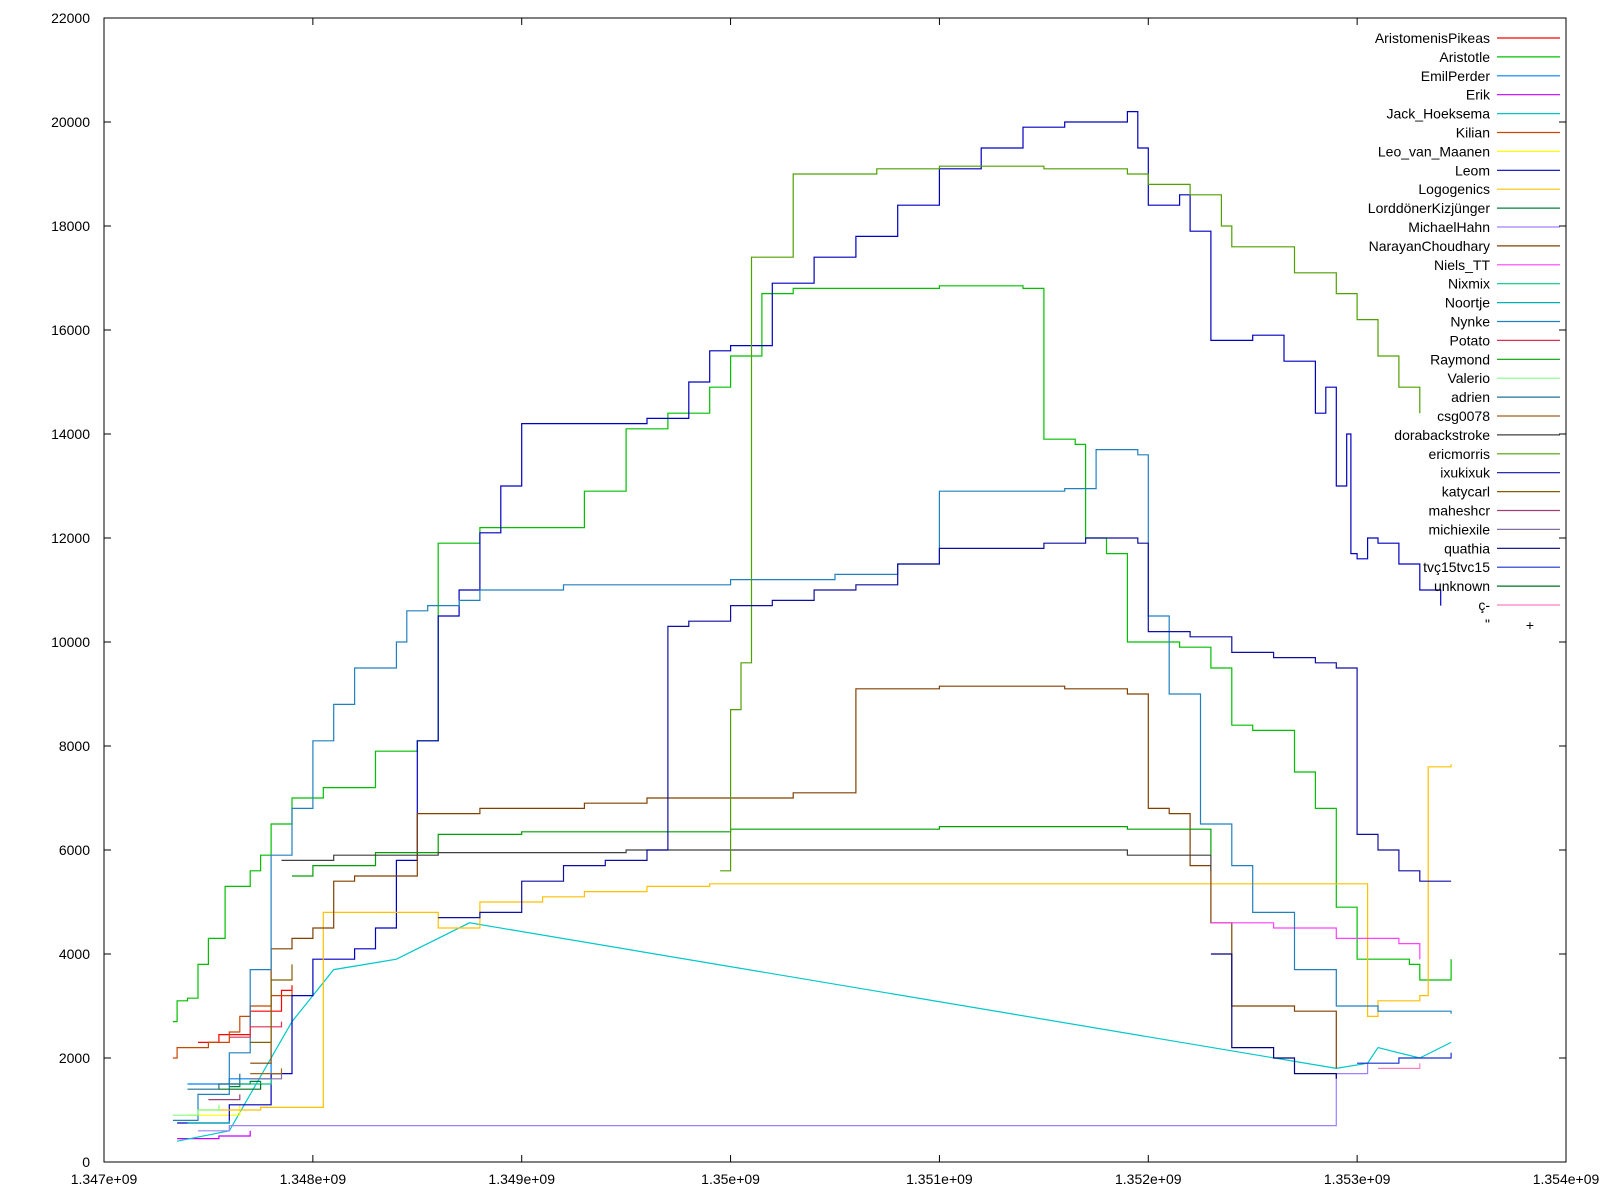  I want to click on legend-label: Raymond, so click(1460, 359).